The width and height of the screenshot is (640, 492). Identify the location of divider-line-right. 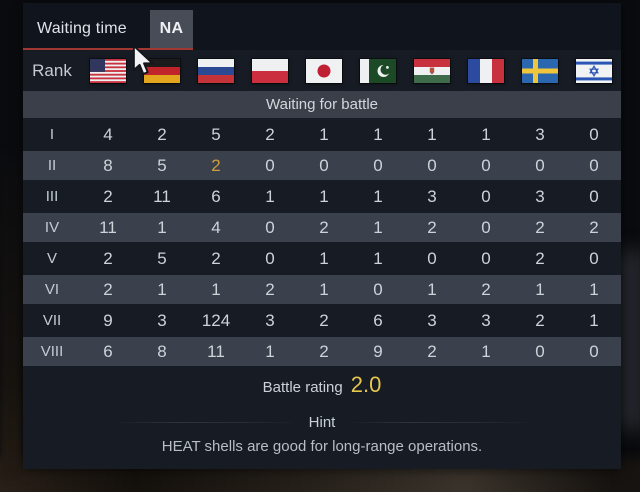
(439, 422).